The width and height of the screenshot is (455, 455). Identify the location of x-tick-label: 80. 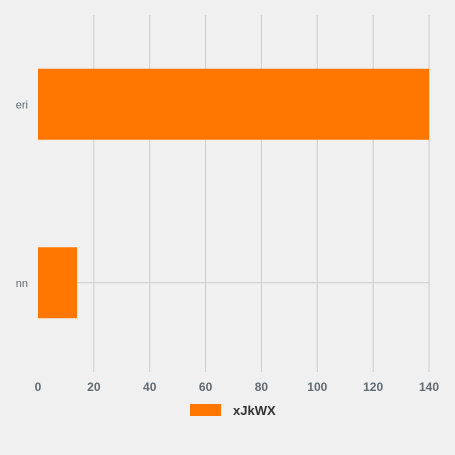
(262, 387).